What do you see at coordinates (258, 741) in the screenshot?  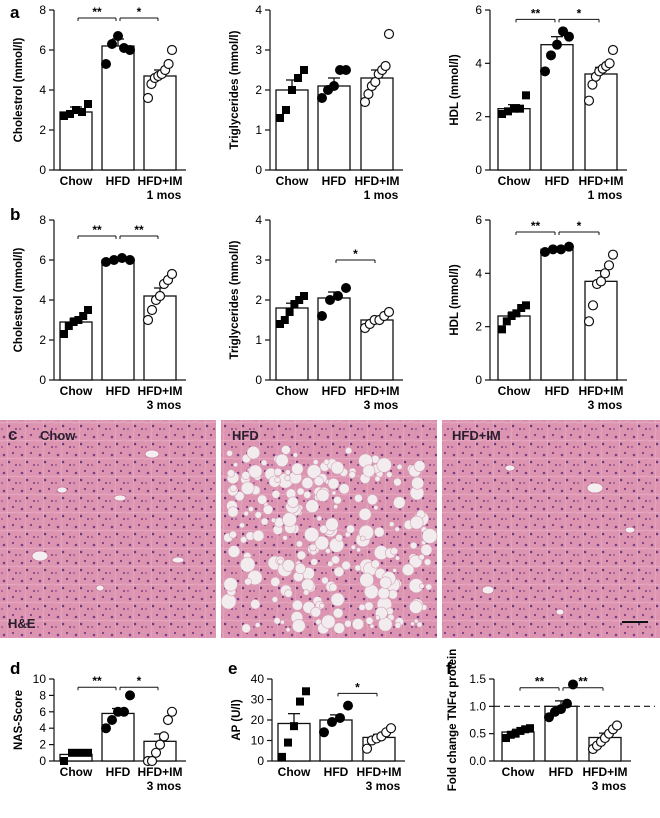 I see `y-tick-label: 10` at bounding box center [258, 741].